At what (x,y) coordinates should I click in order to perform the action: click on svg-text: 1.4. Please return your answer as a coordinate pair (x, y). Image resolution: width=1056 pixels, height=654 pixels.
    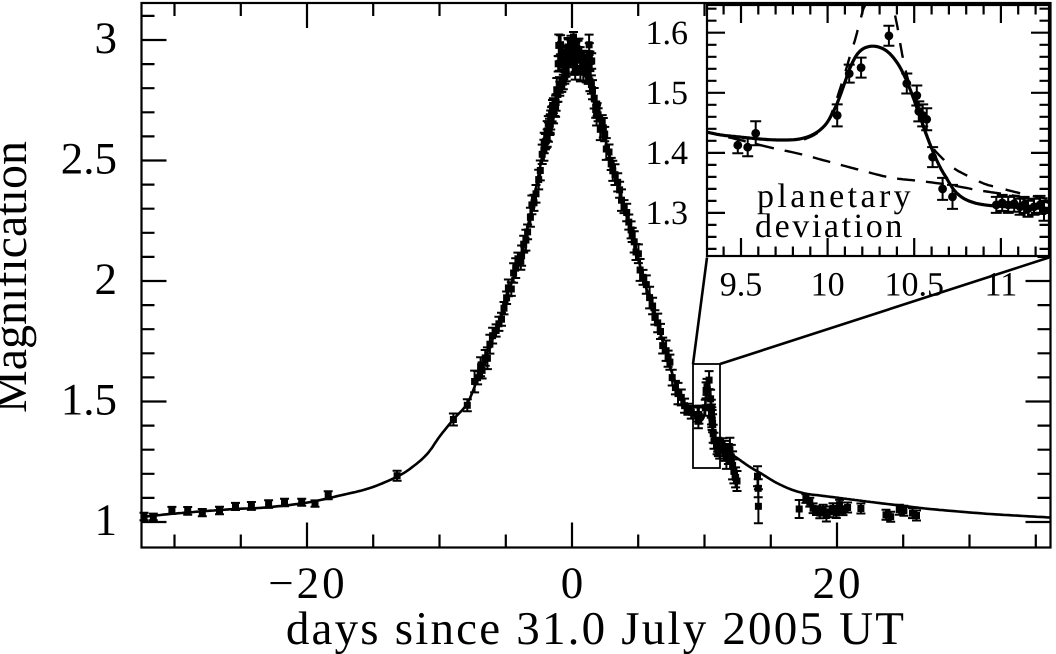
    Looking at the image, I should click on (667, 153).